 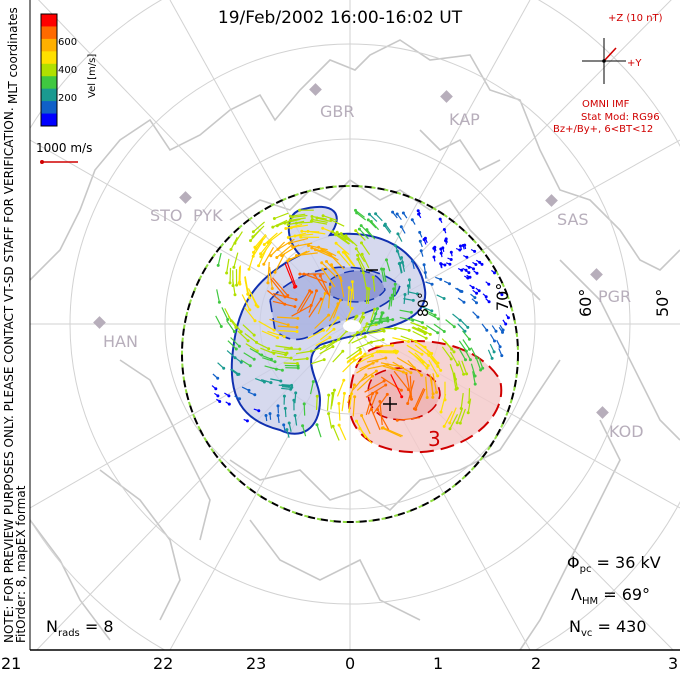 What do you see at coordinates (536, 663) in the screenshot?
I see `mlt-label-2: 2` at bounding box center [536, 663].